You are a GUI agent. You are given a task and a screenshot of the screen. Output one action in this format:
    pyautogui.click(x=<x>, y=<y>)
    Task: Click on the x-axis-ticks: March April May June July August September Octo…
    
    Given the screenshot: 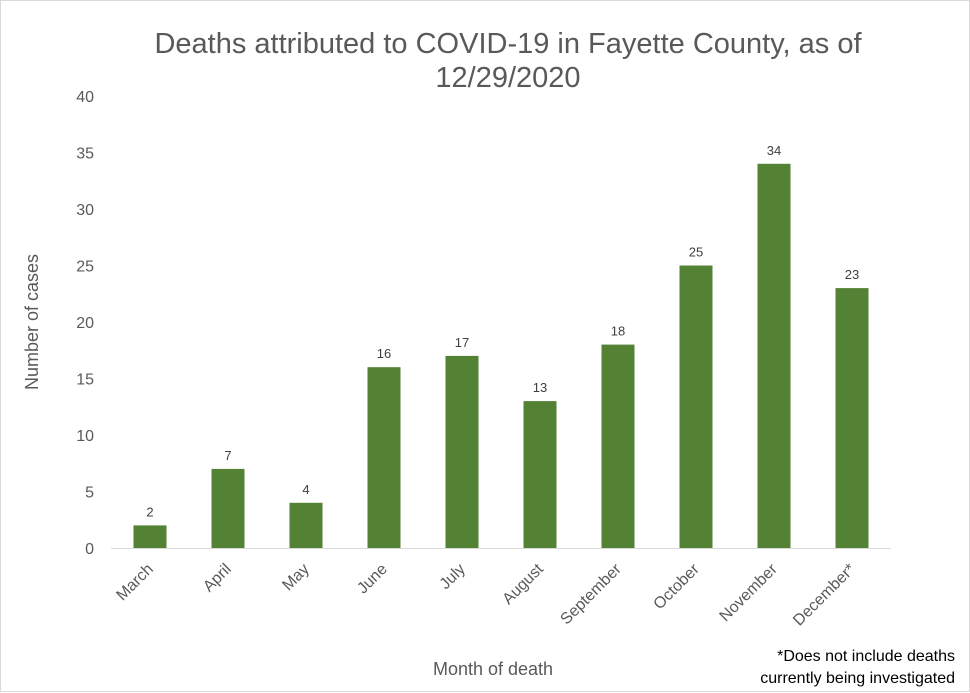 What is the action you would take?
    pyautogui.click(x=485, y=594)
    